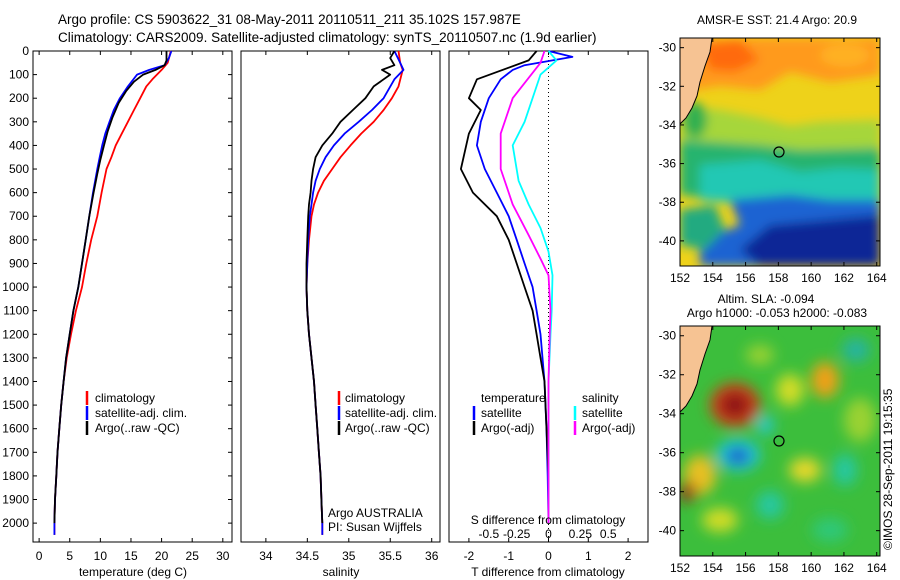 The width and height of the screenshot is (900, 580). What do you see at coordinates (133, 572) in the screenshot?
I see `temperature-xlabel: temperature (deg C)` at bounding box center [133, 572].